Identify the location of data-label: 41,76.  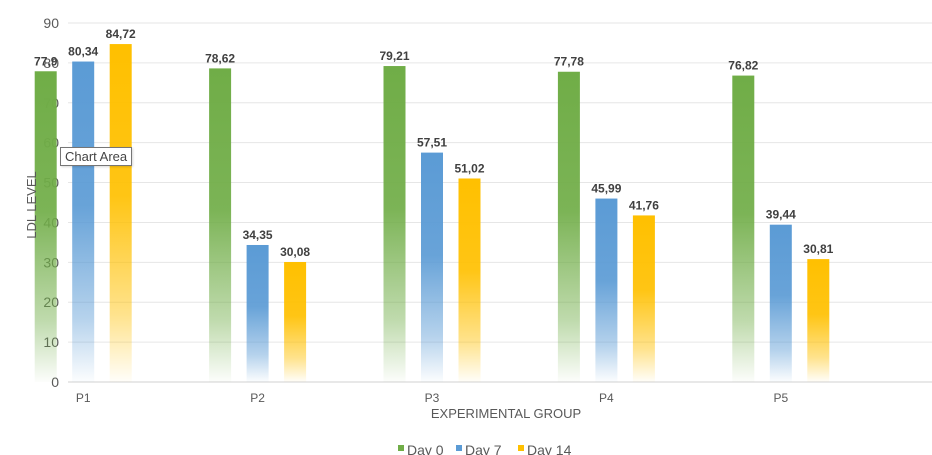
(644, 205).